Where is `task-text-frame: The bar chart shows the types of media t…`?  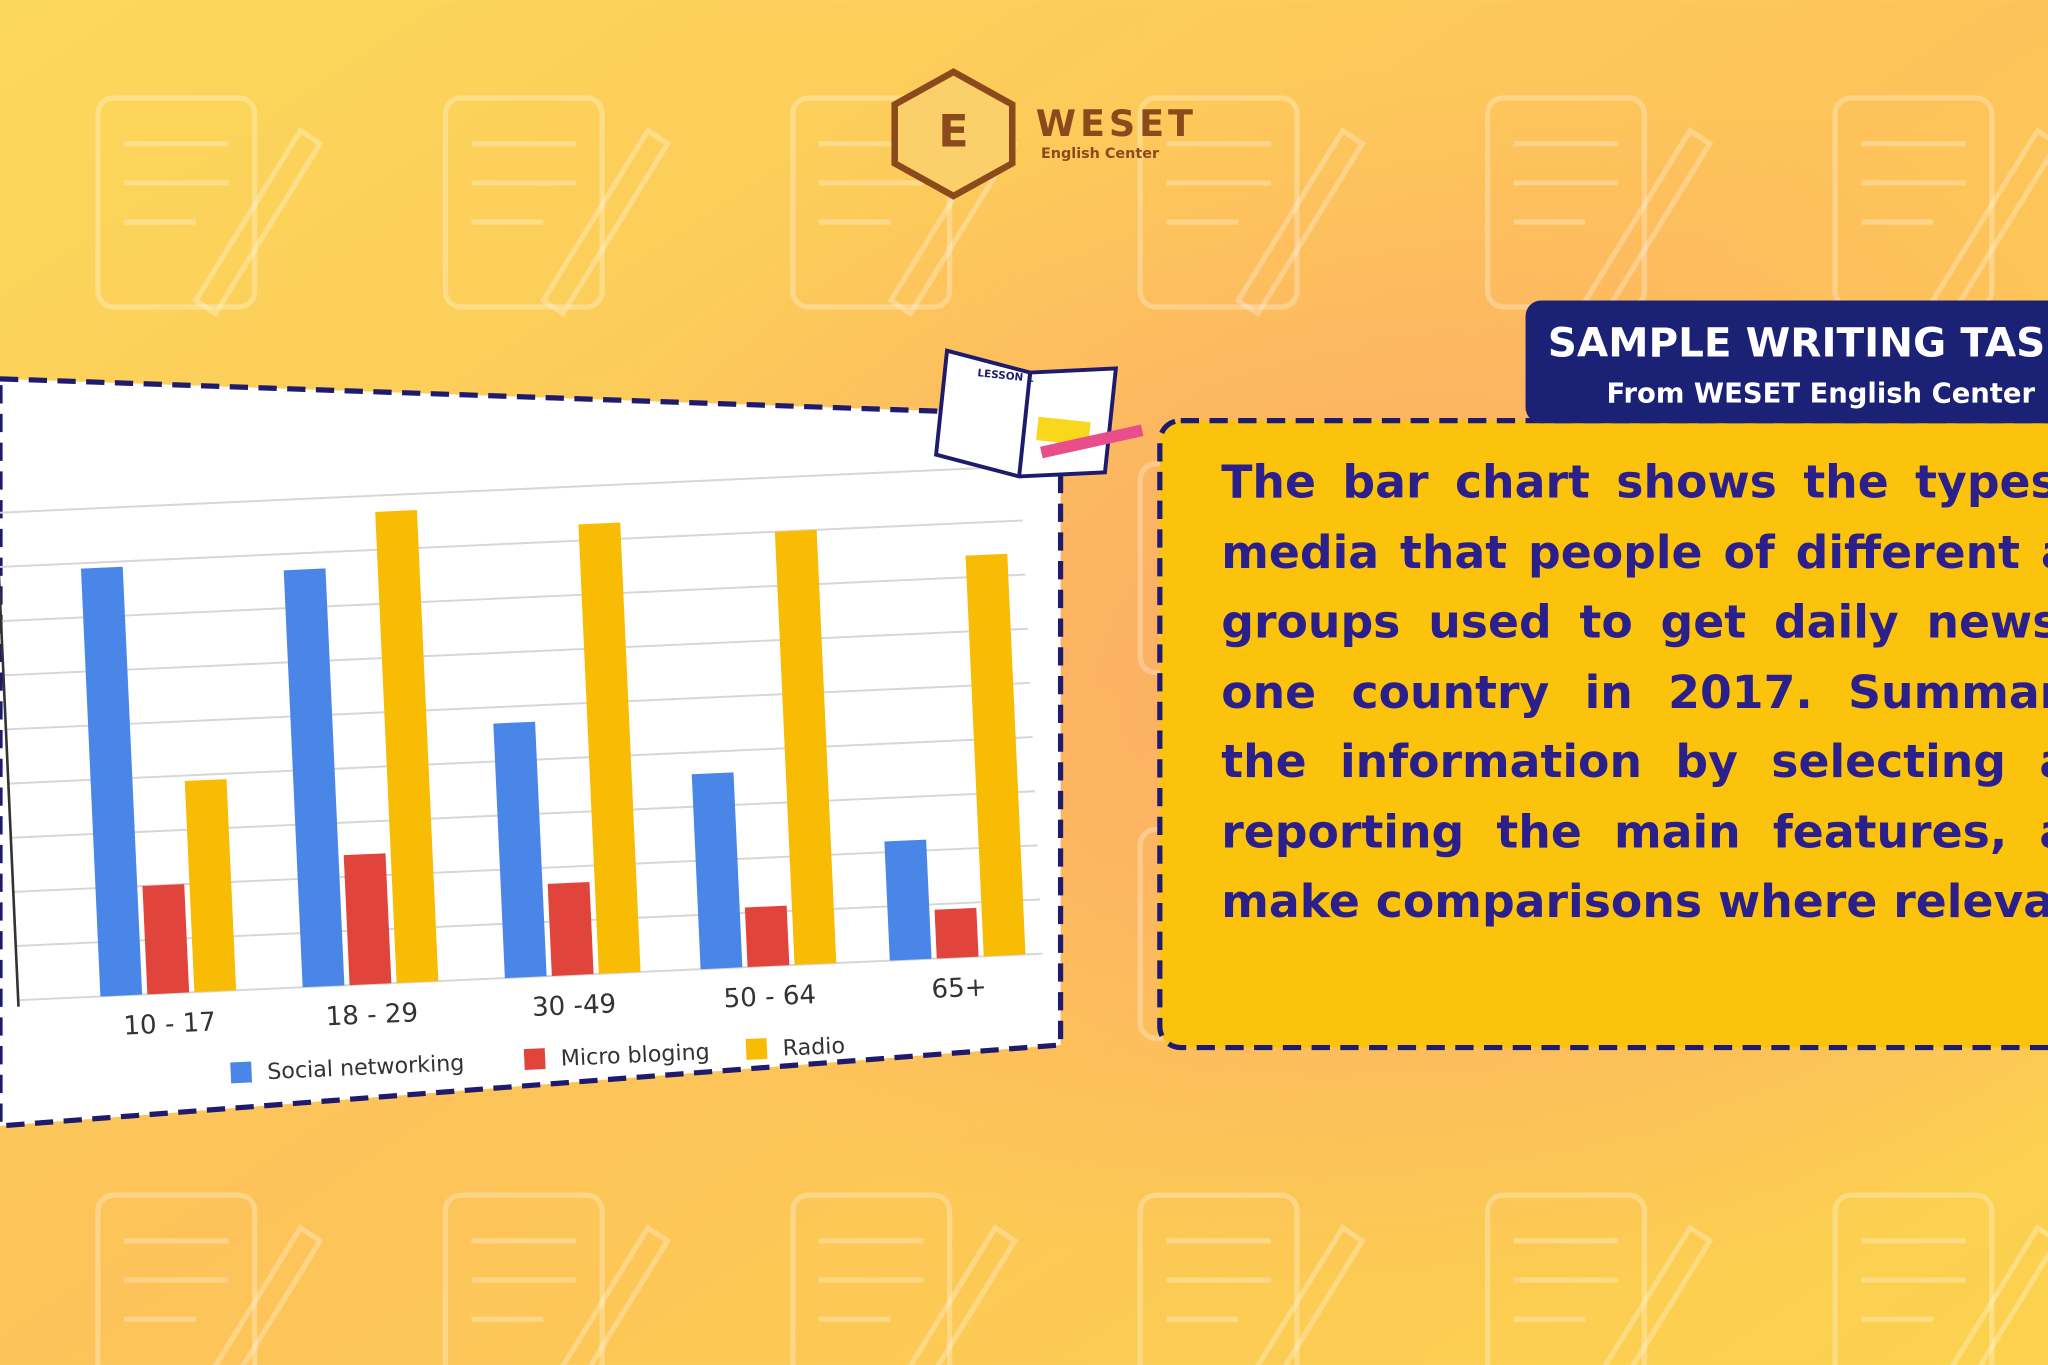 task-text-frame: The bar chart shows the types of media t… is located at coordinates (1634, 693).